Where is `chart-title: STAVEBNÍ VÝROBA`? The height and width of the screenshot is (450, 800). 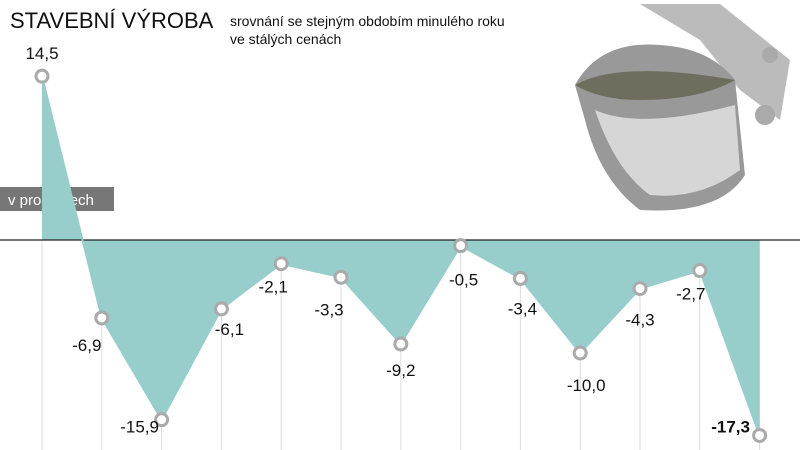
chart-title: STAVEBNÍ VÝROBA is located at coordinates (112, 20).